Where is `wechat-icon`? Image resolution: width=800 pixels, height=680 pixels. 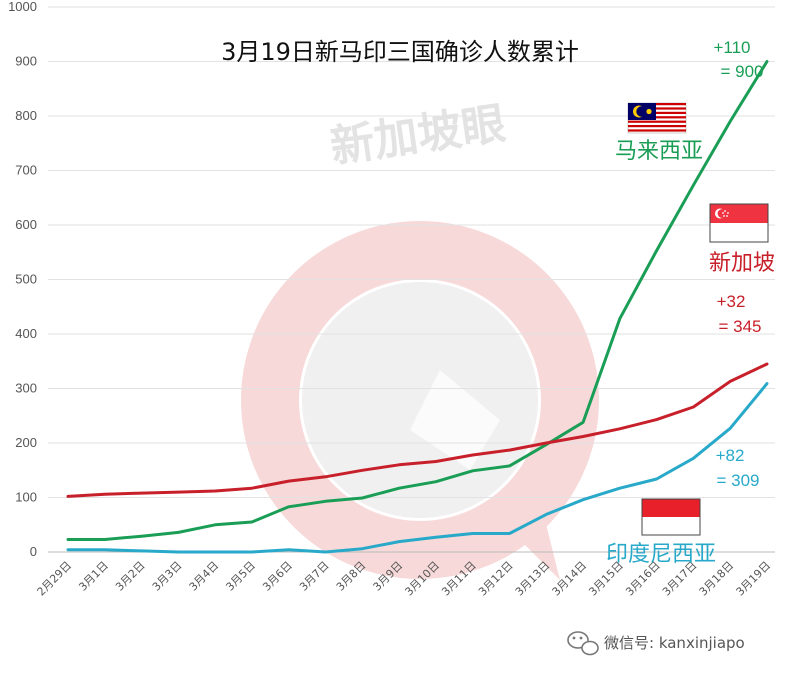
wechat-icon is located at coordinates (583, 643).